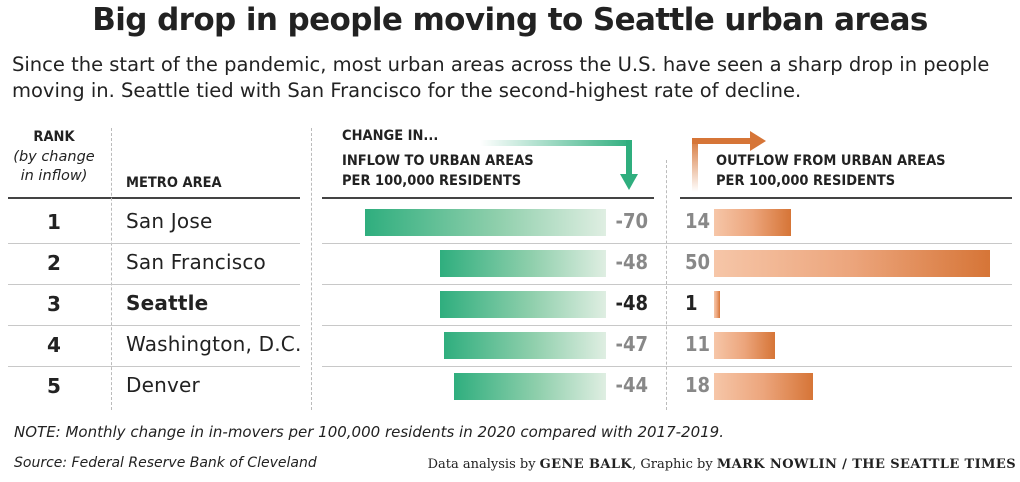 This screenshot has width=1020, height=482. What do you see at coordinates (806, 181) in the screenshot?
I see `outflow-header-line2: PER 100,000 RESIDENTS` at bounding box center [806, 181].